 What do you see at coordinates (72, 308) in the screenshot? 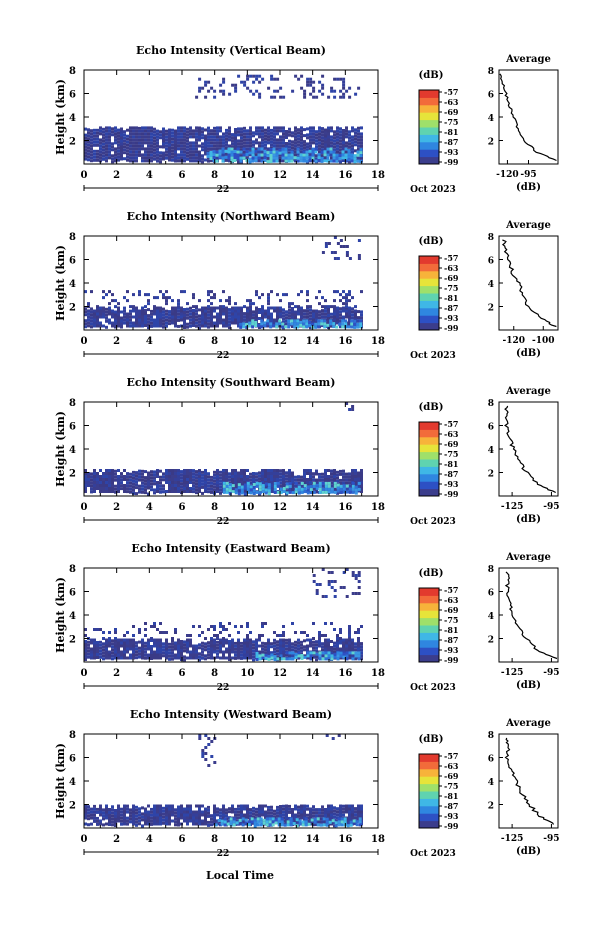
I see `y-tick-label: 2` at bounding box center [72, 308].